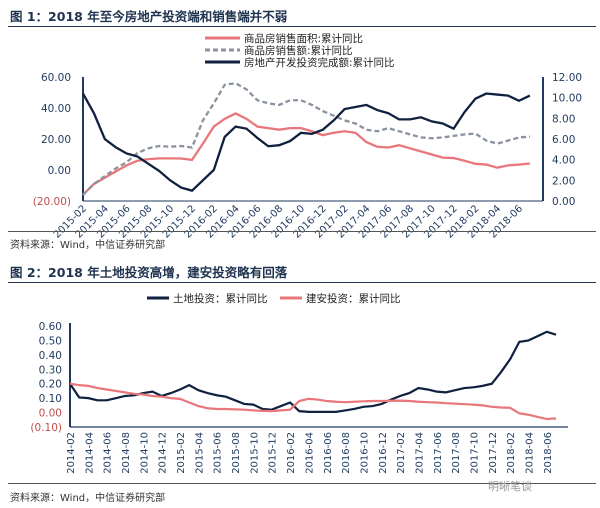 This screenshot has width=600, height=508. Describe the element at coordinates (273, 453) in the screenshot. I see `x-tick-label: 2015-12` at that location.